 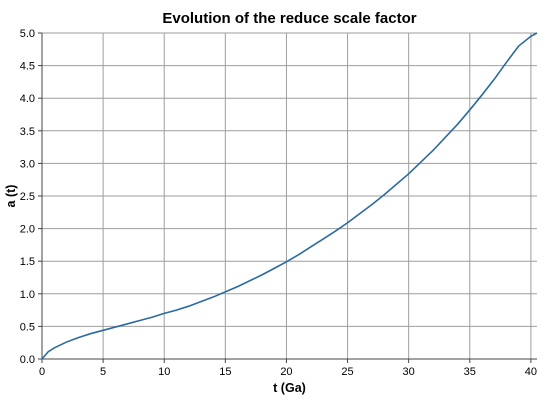 I want to click on y-tick-label: 3.5, so click(x=27, y=132).